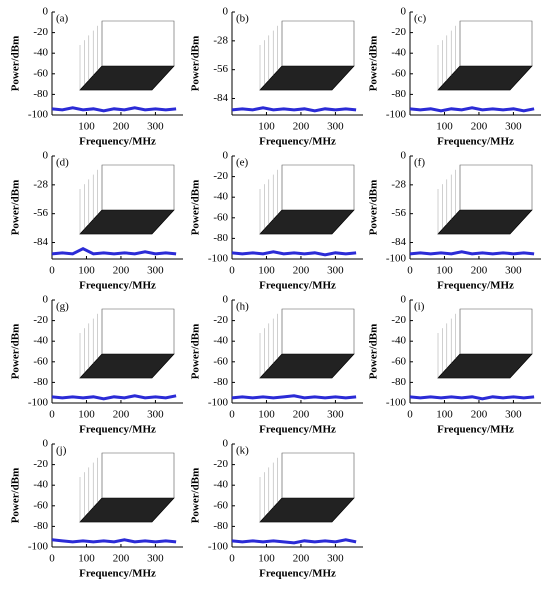  What do you see at coordinates (242, 307) in the screenshot?
I see `panel-label: (h)` at bounding box center [242, 307].